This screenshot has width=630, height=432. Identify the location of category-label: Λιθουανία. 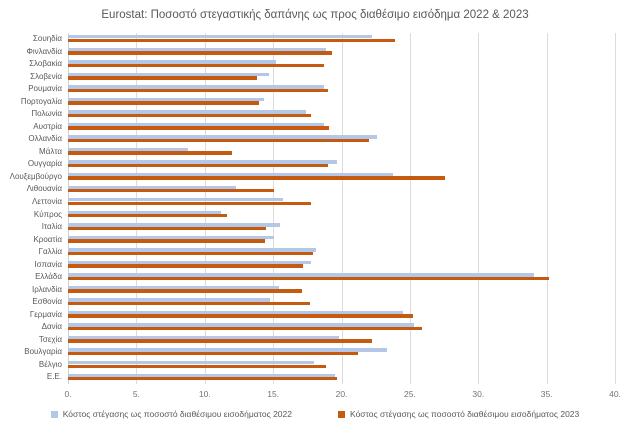
(44, 189).